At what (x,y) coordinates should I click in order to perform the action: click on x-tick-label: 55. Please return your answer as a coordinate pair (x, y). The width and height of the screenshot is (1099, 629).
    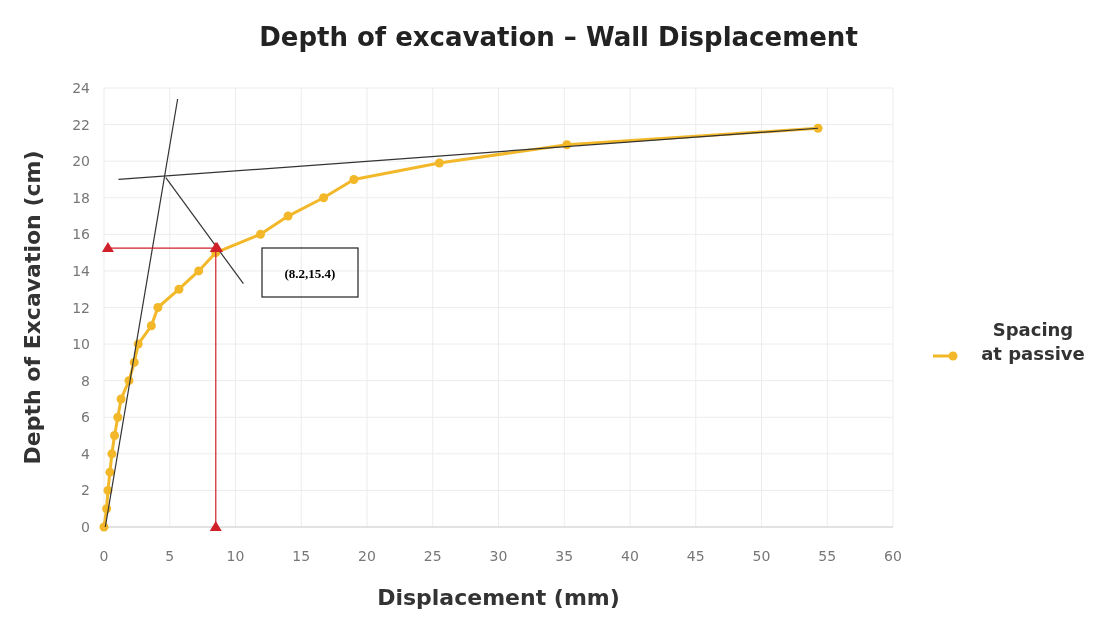
    Looking at the image, I should click on (827, 556).